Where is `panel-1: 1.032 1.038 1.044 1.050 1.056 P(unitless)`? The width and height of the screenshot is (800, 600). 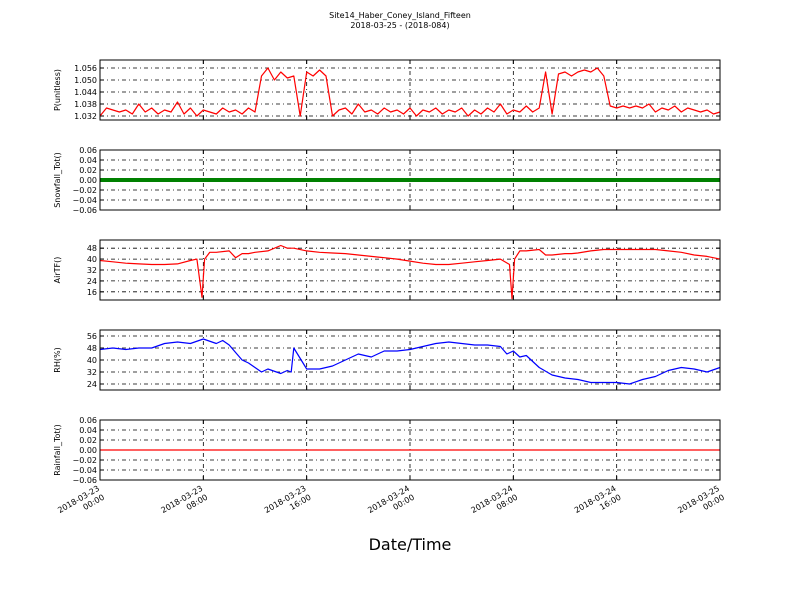 panel-1: 1.032 1.038 1.044 1.050 1.056 P(unitless) is located at coordinates (387, 90).